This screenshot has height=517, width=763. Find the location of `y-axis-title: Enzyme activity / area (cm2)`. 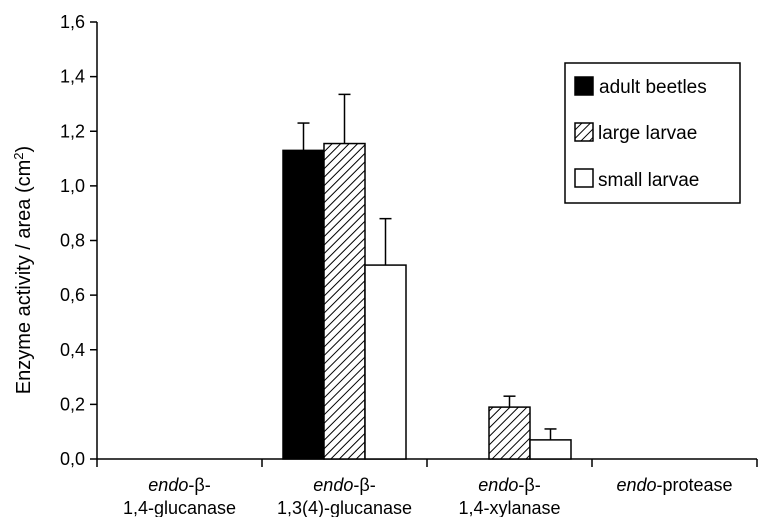

y-axis-title: Enzyme activity / area (cm2) is located at coordinates (23, 270).